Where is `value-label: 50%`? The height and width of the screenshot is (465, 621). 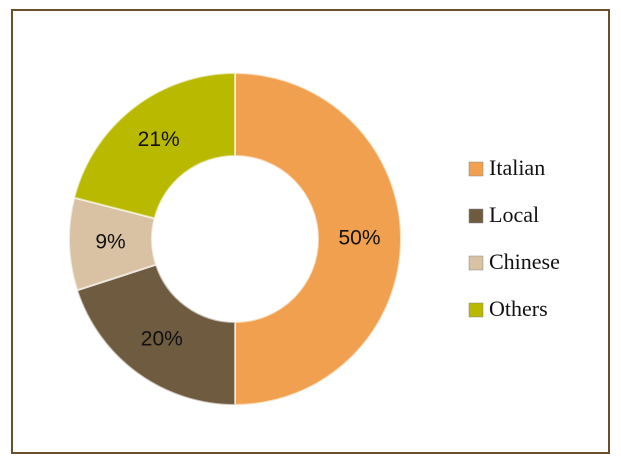 value-label: 50% is located at coordinates (359, 238).